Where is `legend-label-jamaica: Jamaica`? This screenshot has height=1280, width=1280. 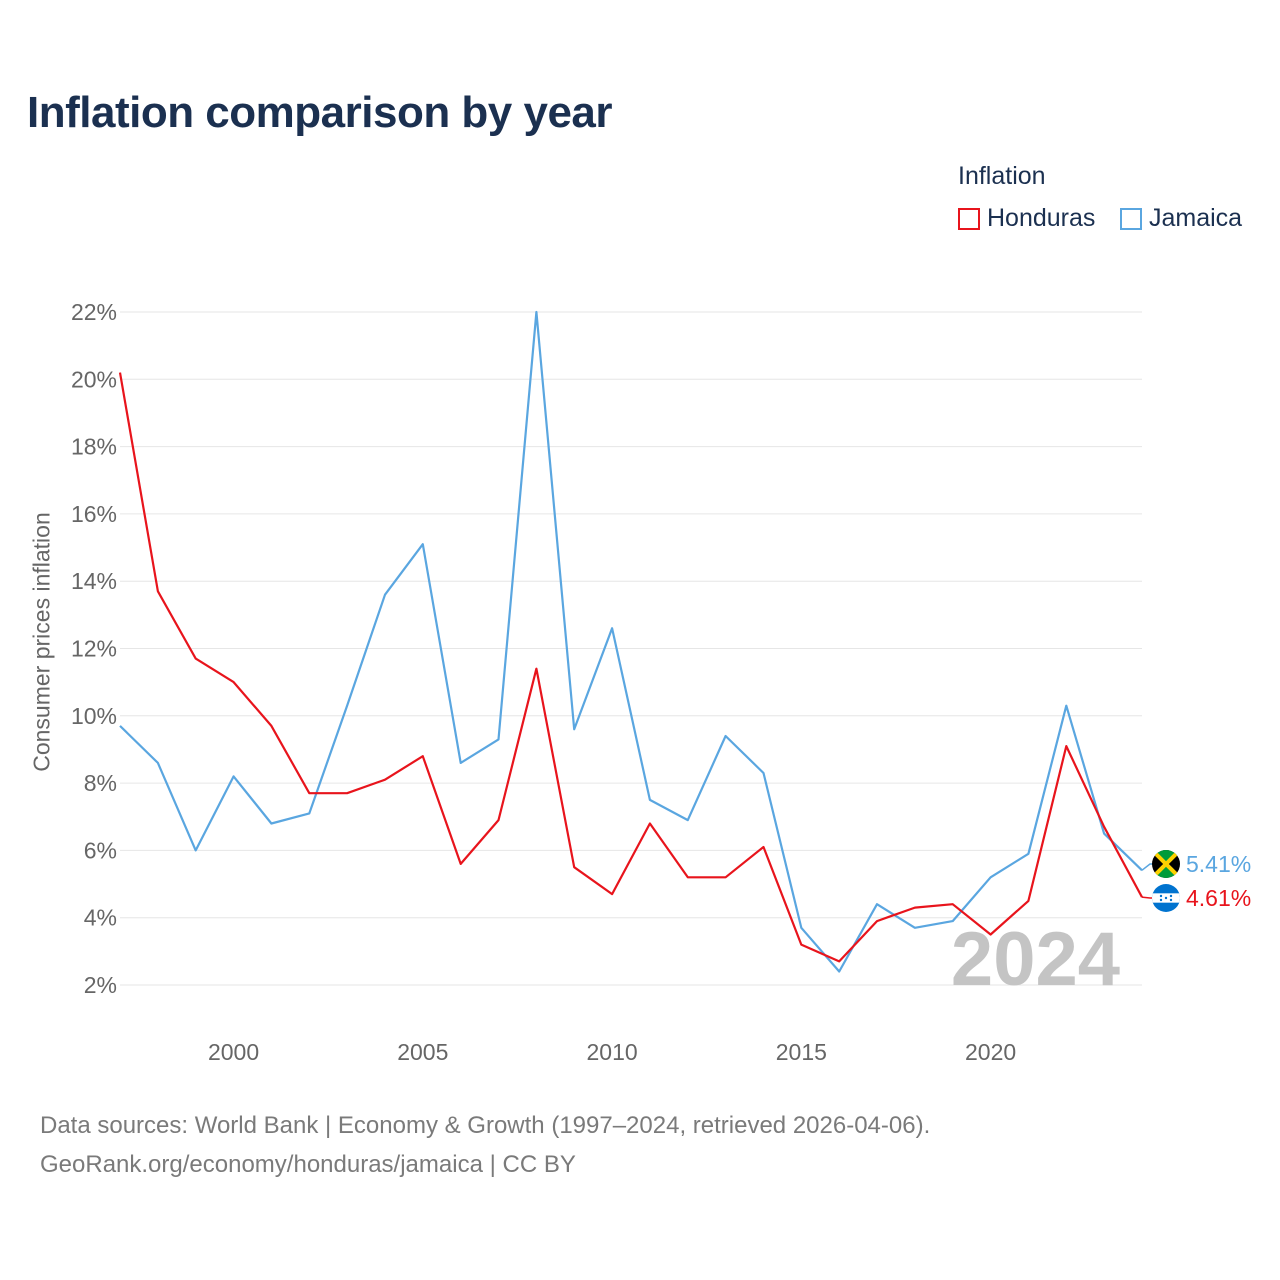
legend-label-jamaica: Jamaica is located at coordinates (1196, 218).